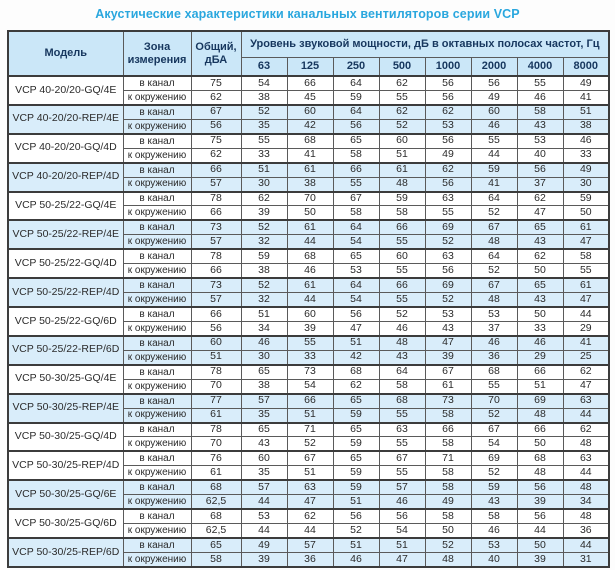  I want to click on col-header-model: Модель, so click(65, 53).